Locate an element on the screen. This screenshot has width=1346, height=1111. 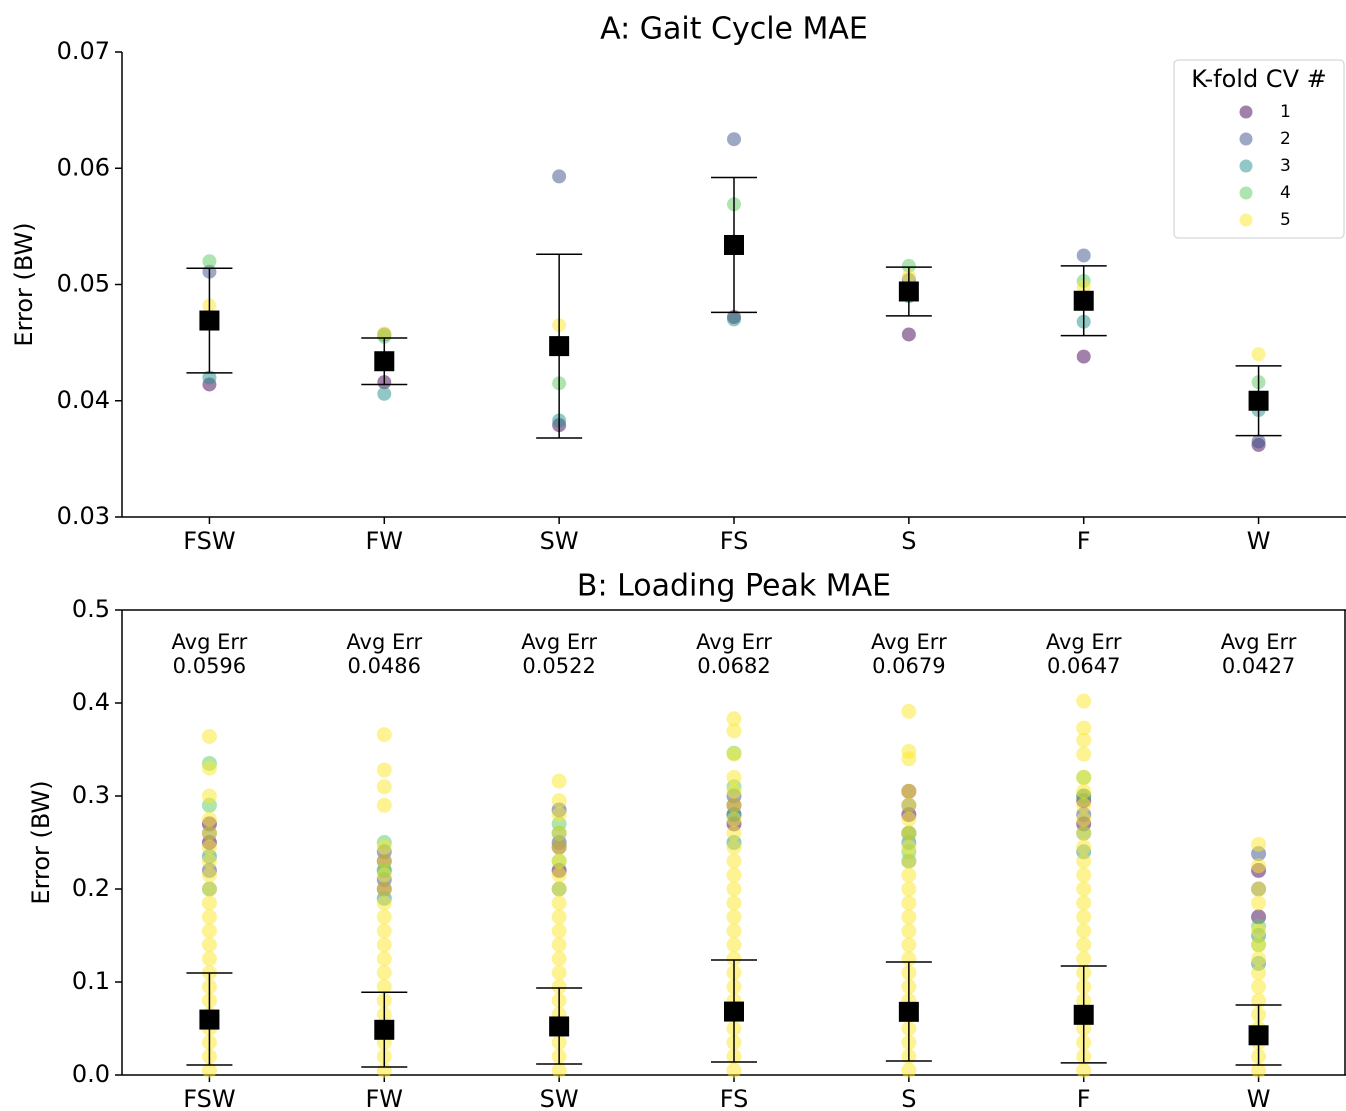
chart-title: B: Loading Peak MAE is located at coordinates (734, 586).